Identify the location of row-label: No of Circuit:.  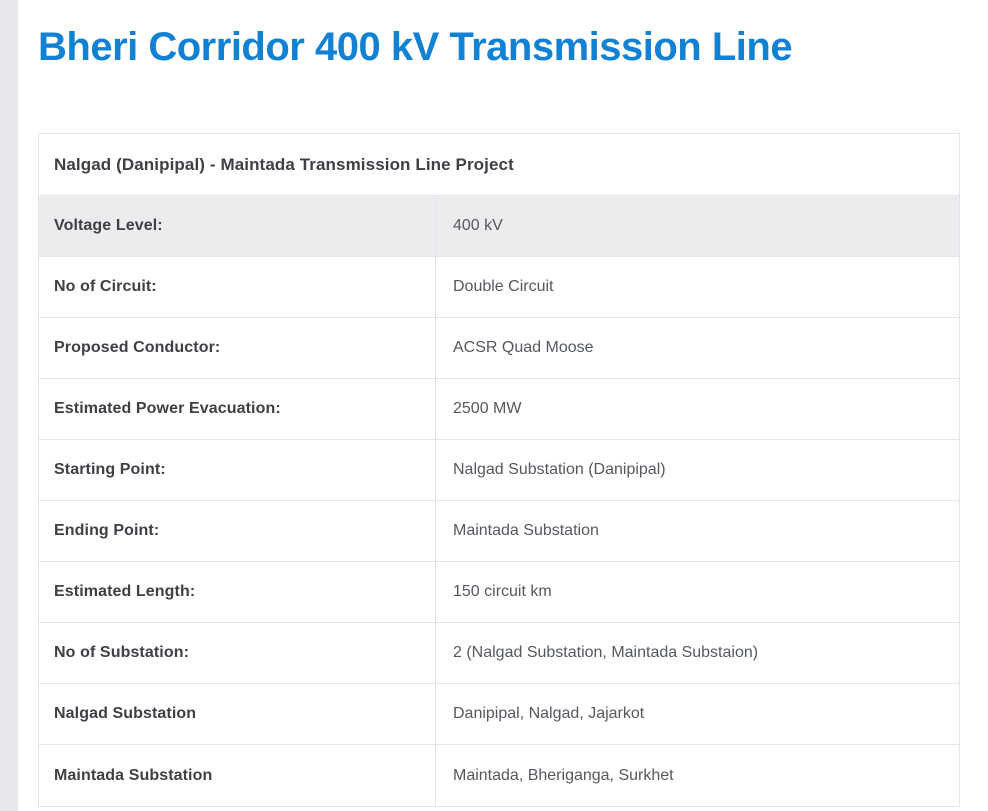
(105, 286).